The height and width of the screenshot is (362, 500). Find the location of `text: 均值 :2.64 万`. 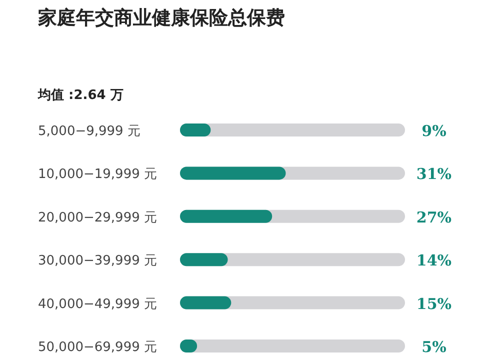

text: 均值 :2.64 万 is located at coordinates (80, 95).